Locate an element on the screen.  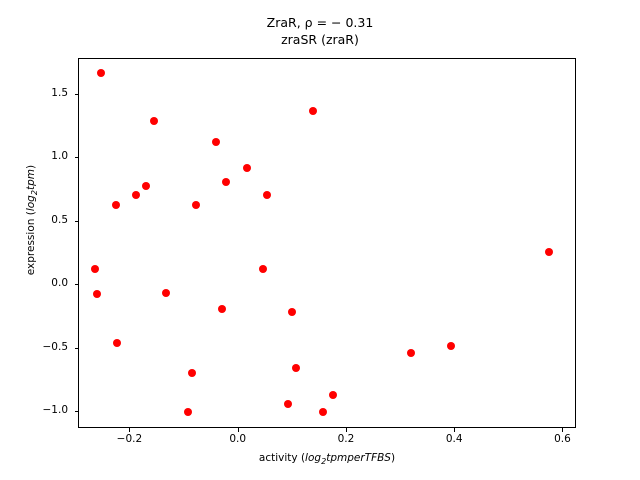
y-axis-label-subscript: 2 is located at coordinates (34, 193).